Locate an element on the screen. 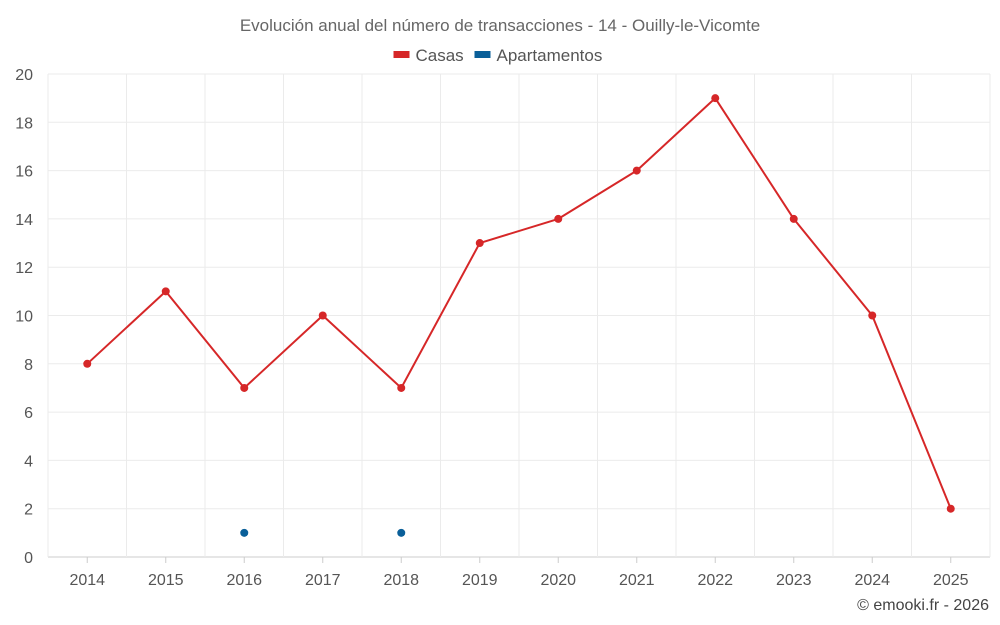 This screenshot has width=1000, height=625. x-tick-label: 2014 is located at coordinates (87, 580).